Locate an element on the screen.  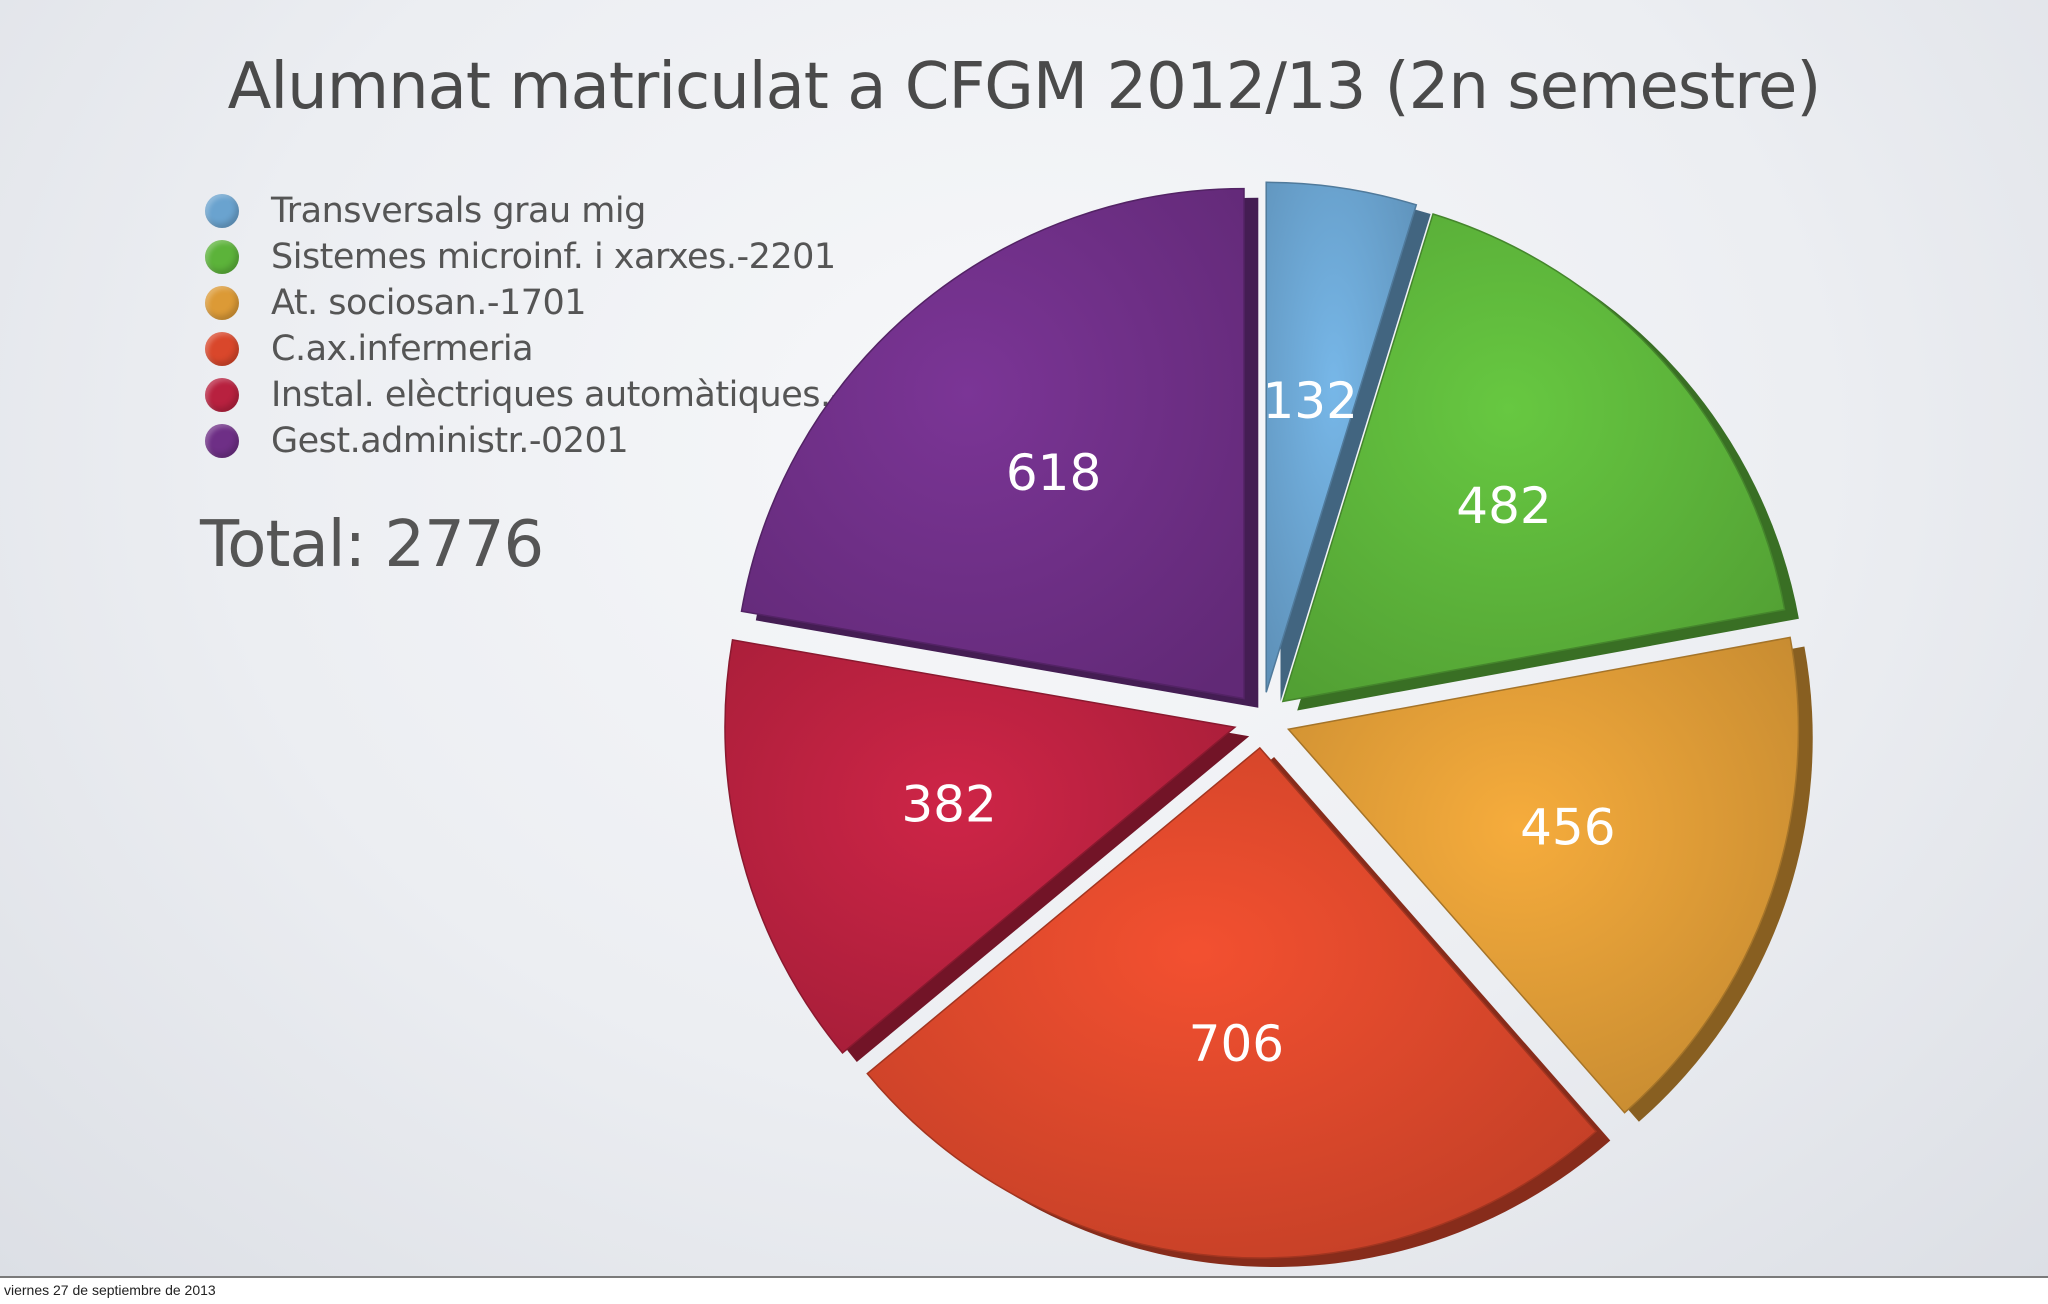
pie-slice-label: 482 is located at coordinates (1503, 506).